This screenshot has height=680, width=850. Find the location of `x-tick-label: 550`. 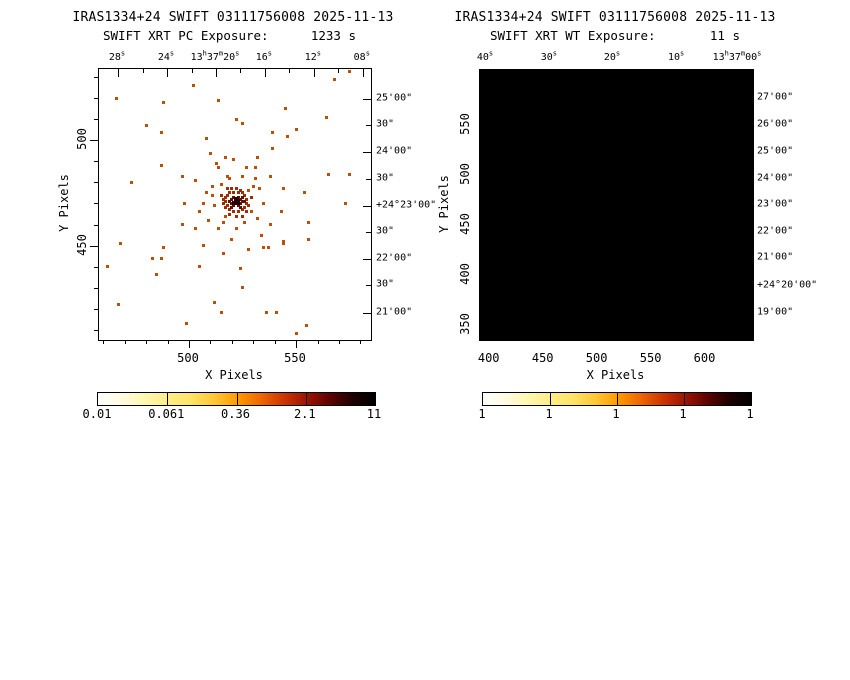

x-tick-label: 550 is located at coordinates (650, 358).